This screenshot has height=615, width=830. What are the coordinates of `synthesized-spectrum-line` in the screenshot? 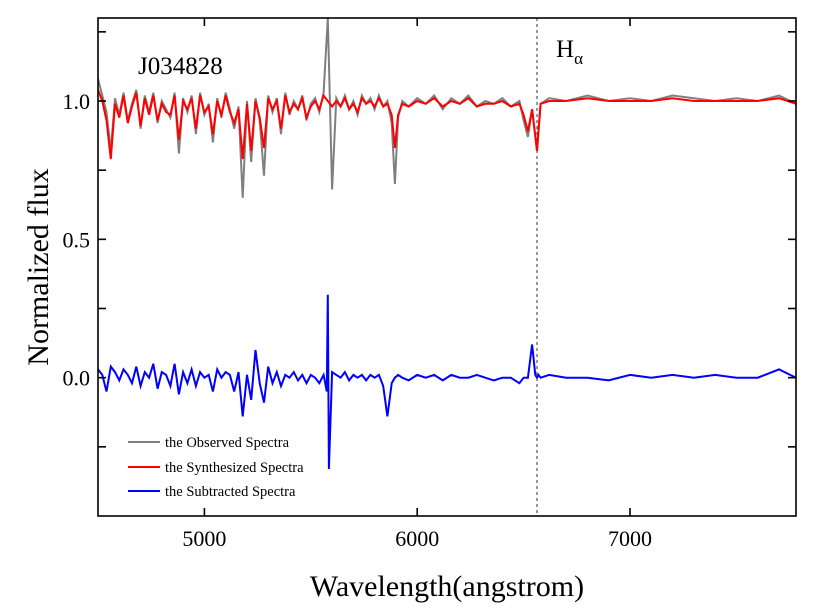 It's located at (447, 124).